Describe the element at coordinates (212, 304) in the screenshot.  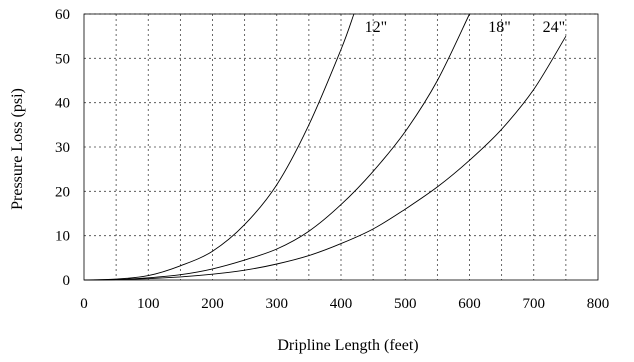
I see `x-tick-label: 200` at that location.